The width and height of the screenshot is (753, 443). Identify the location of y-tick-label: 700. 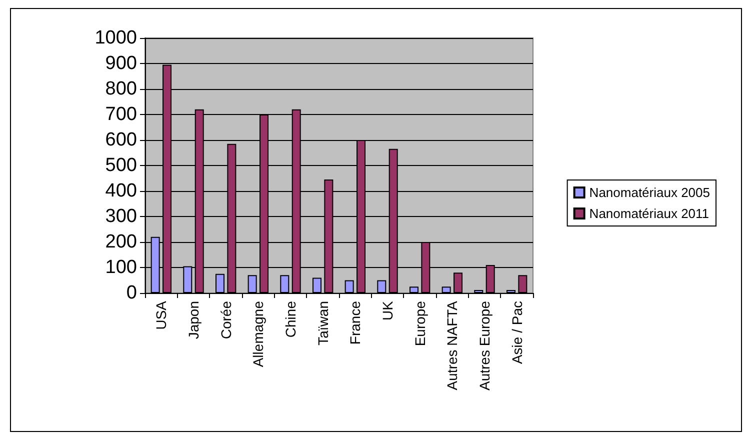
(121, 114).